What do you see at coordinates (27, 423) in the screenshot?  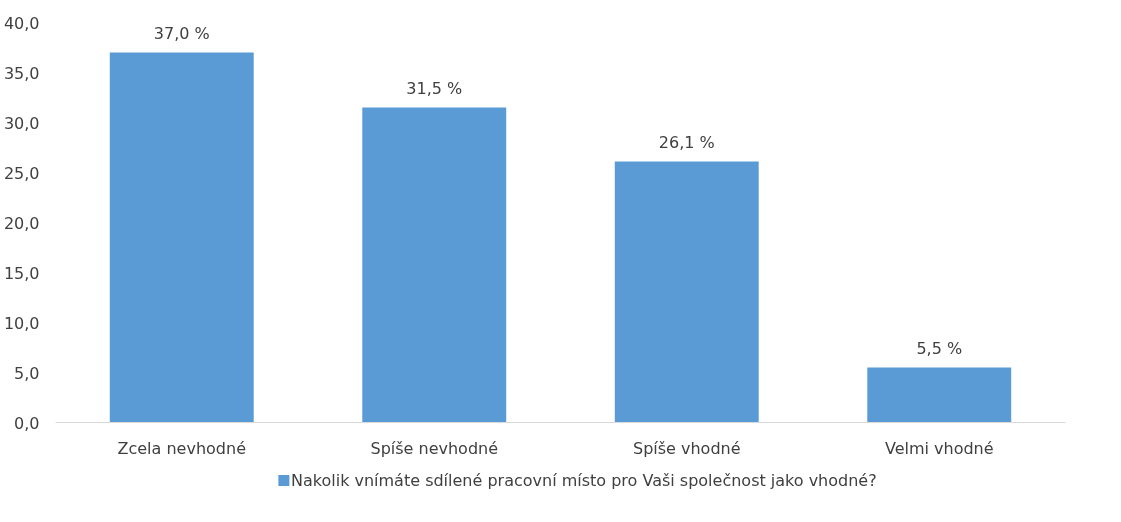 I see `y-tick-label: 0,0` at bounding box center [27, 423].